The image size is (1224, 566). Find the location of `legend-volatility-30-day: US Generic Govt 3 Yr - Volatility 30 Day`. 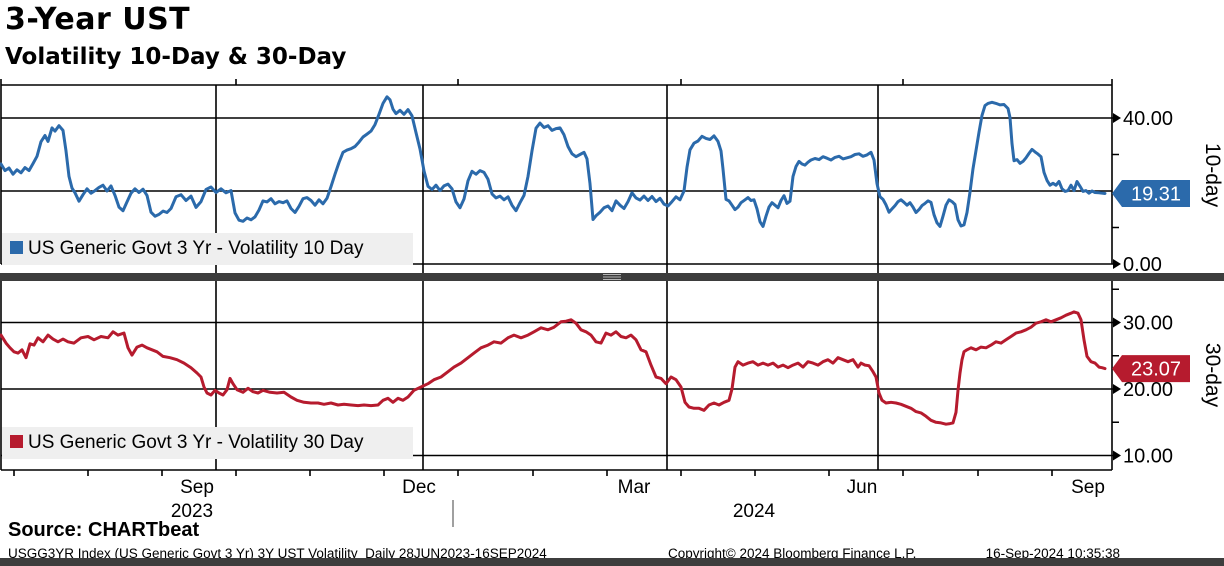

legend-volatility-30-day: US Generic Govt 3 Yr - Volatility 30 Day is located at coordinates (207, 443).